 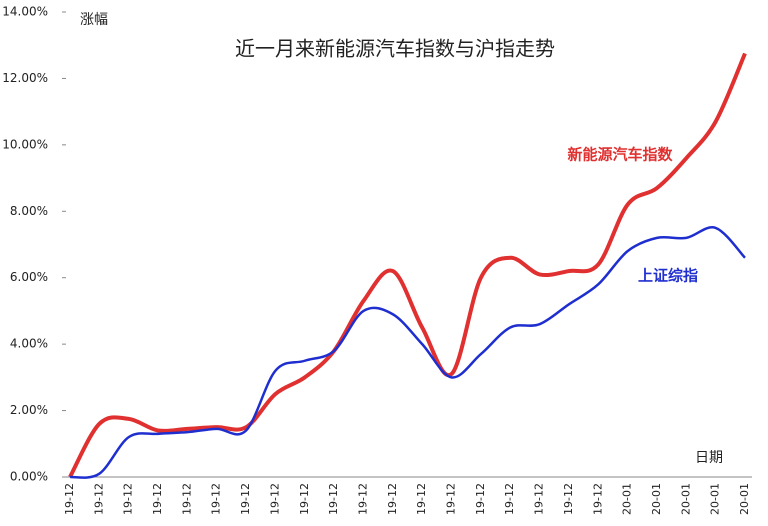 I want to click on y-tick-label: 2.00%, so click(x=29, y=410).